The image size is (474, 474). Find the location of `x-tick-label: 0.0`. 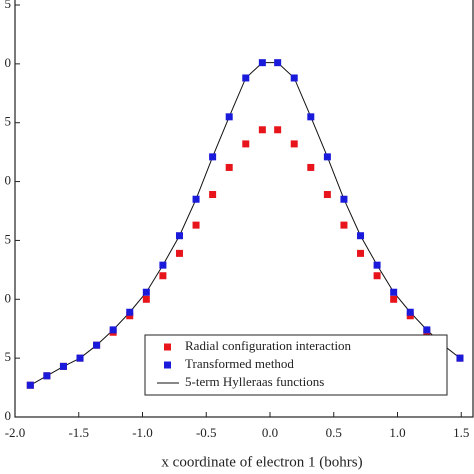

x-tick-label: 0.0 is located at coordinates (270, 432).